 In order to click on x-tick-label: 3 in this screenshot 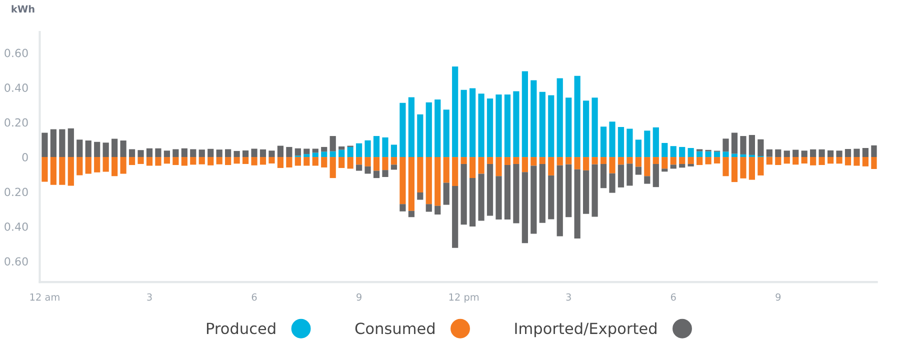, I will do `click(149, 297)`.